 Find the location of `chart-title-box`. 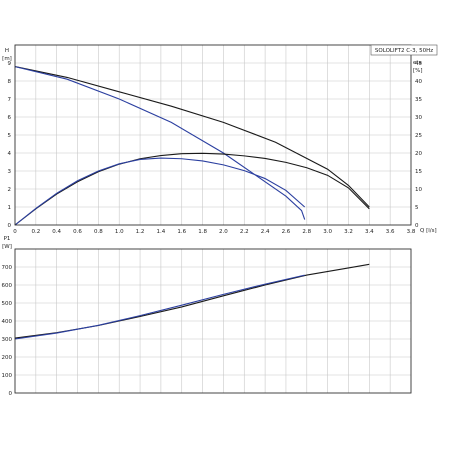

chart-title-box is located at coordinates (404, 50).